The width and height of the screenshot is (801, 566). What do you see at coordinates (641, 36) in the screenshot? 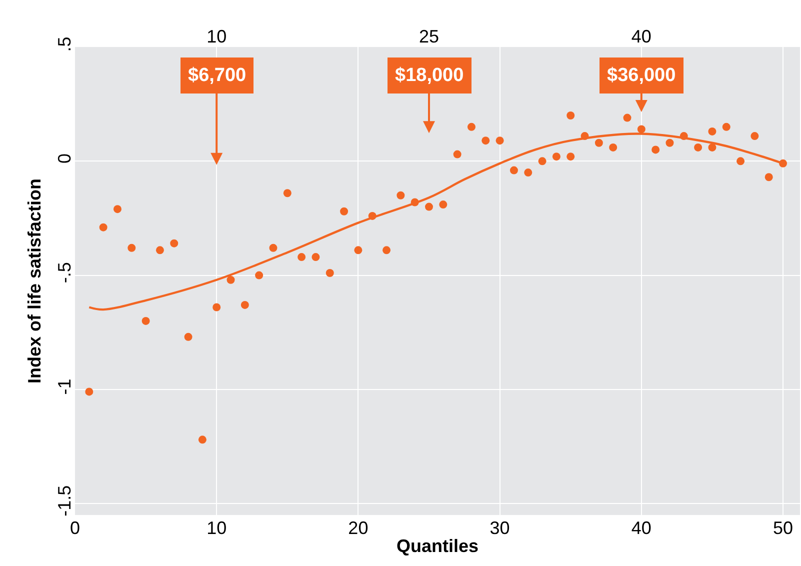
I see `x2-tick-label: 40` at bounding box center [641, 36].